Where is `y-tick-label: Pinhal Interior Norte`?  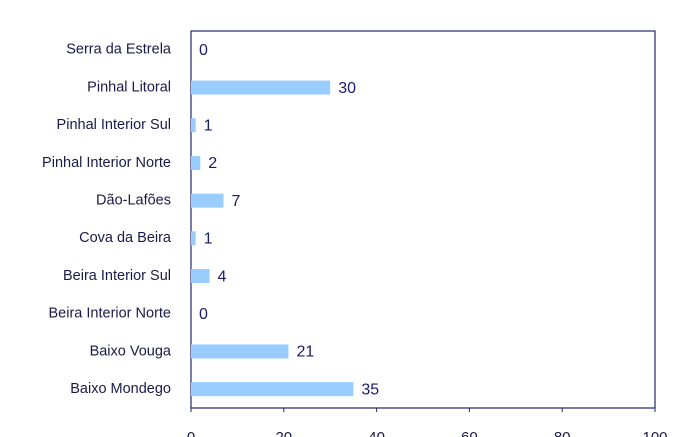 y-tick-label: Pinhal Interior Norte is located at coordinates (106, 163).